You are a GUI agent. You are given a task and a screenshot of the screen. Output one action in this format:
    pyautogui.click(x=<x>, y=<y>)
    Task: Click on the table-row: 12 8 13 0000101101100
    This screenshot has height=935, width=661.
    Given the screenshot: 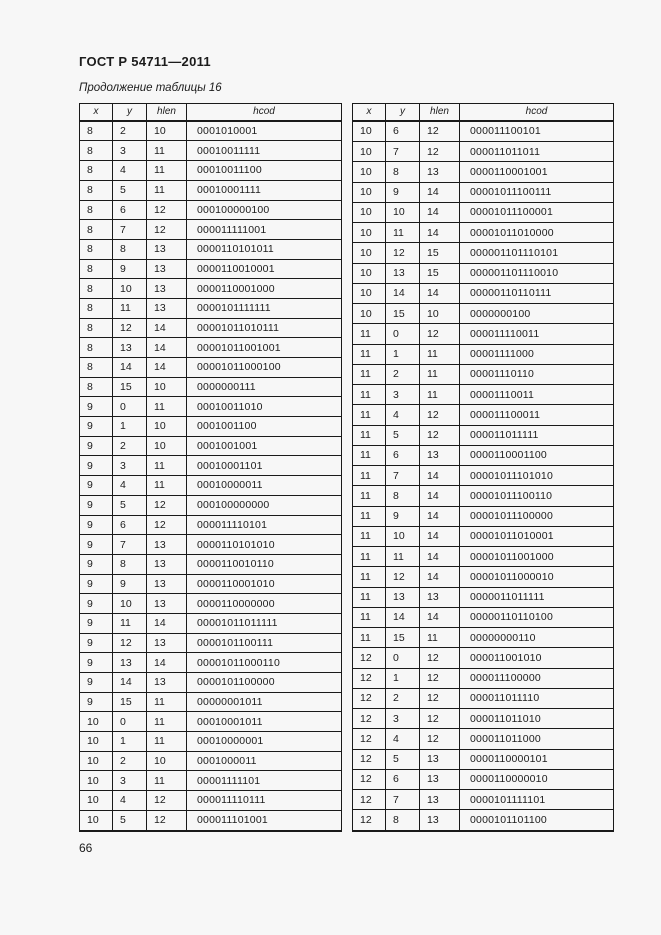 What is the action you would take?
    pyautogui.click(x=483, y=820)
    